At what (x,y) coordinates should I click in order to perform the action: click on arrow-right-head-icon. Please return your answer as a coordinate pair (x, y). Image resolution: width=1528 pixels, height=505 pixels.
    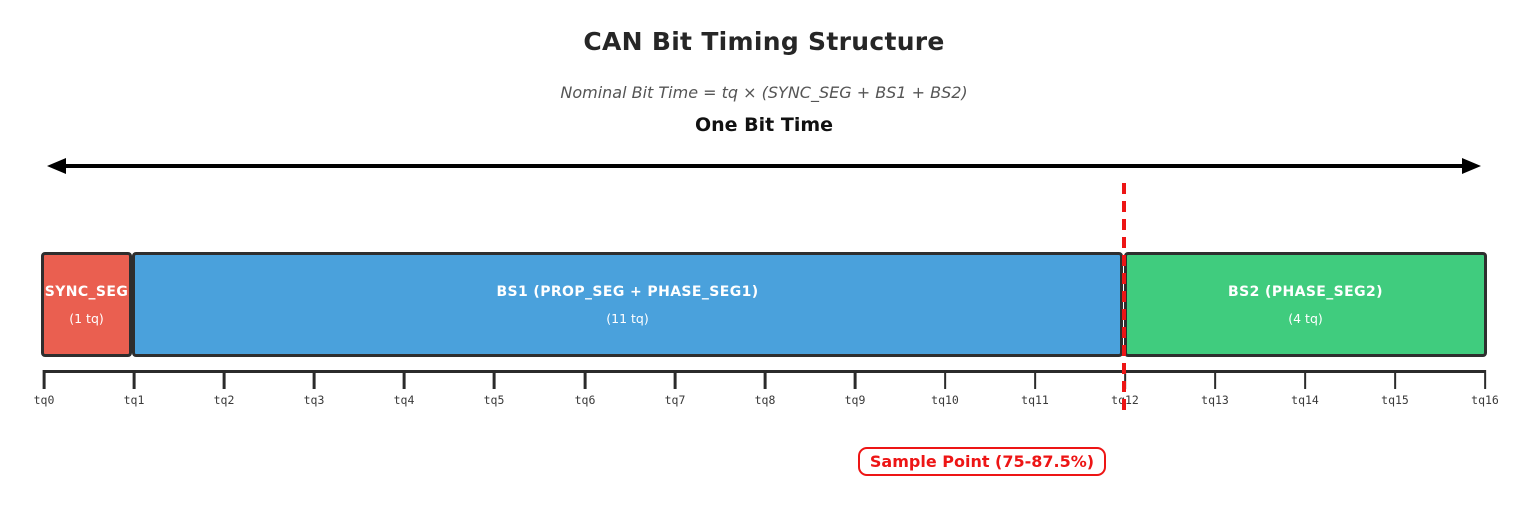
    Looking at the image, I should click on (1471, 166).